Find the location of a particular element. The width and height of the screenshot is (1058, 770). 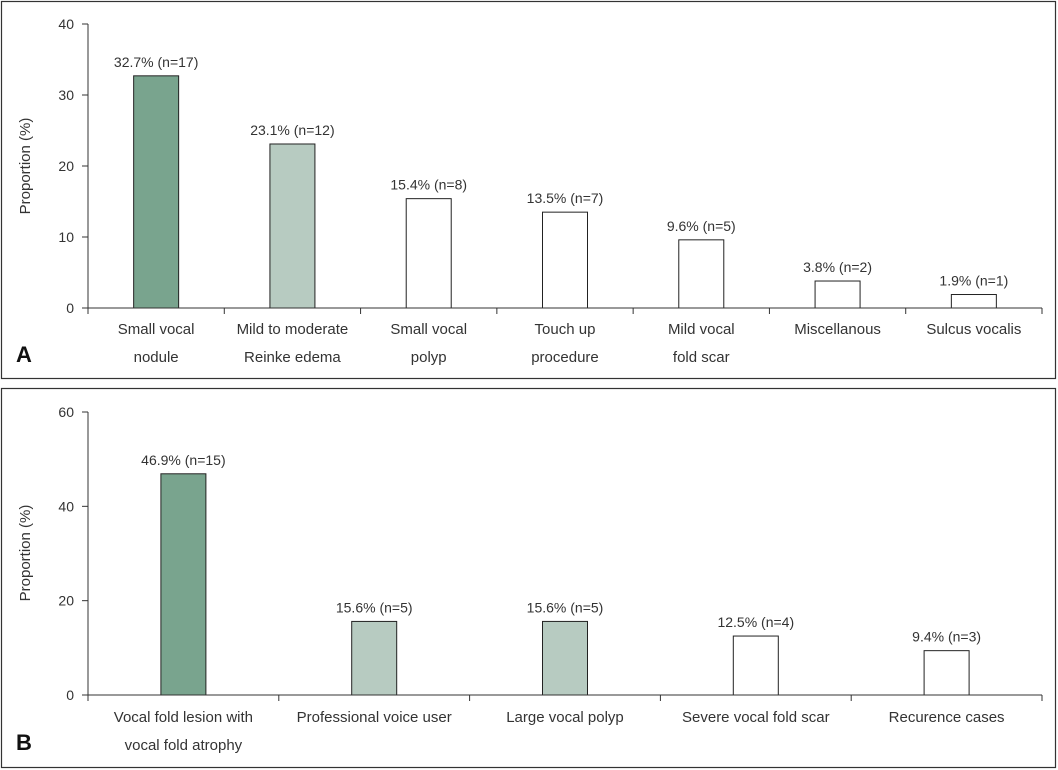

panel-b-category-label: Severe vocal fold scar is located at coordinates (756, 717).